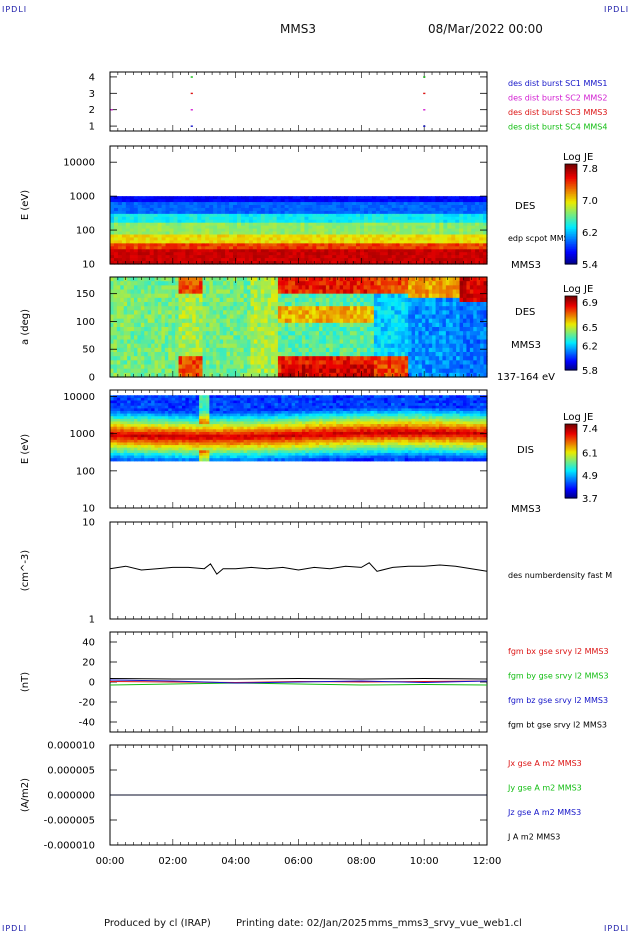  What do you see at coordinates (25, 570) in the screenshot?
I see `panel-5-ylabel: (cm^-3)` at bounding box center [25, 570].